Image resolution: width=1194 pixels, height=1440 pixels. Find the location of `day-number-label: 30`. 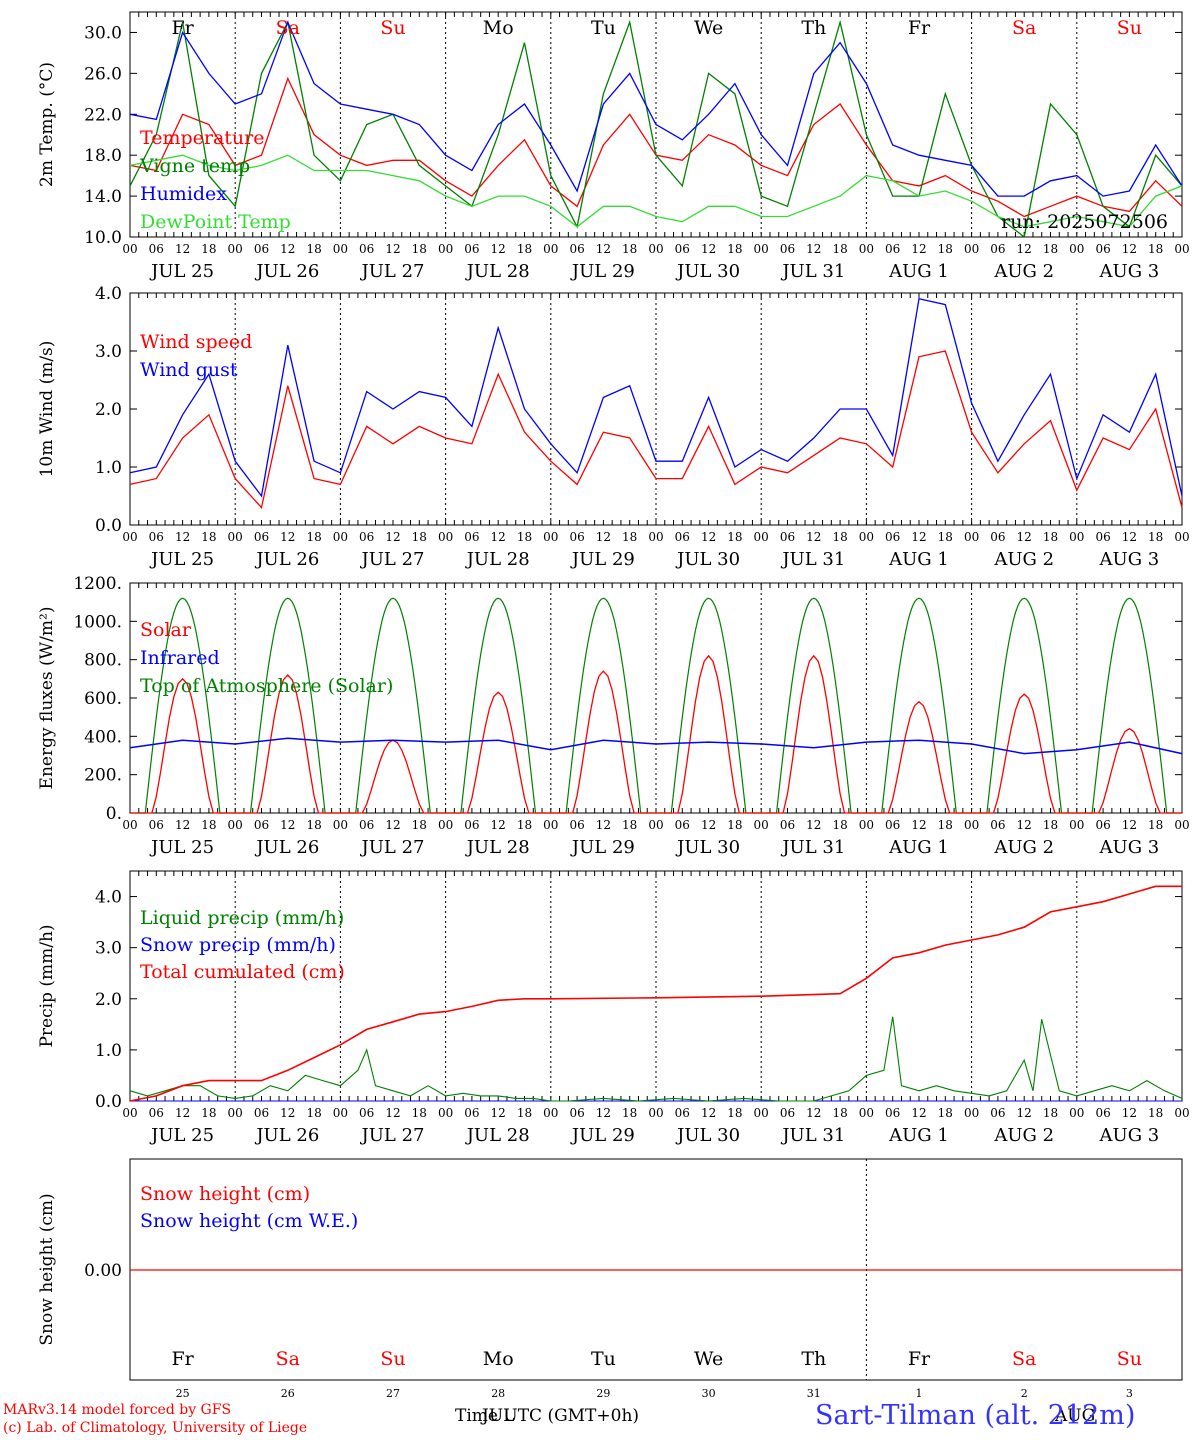

day-number-label: 30 is located at coordinates (709, 1393).